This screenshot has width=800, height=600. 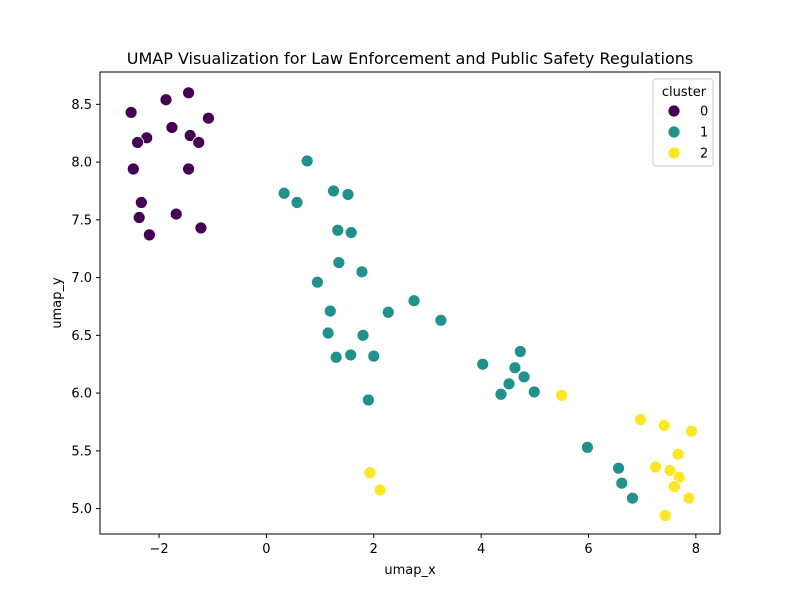 What do you see at coordinates (81, 278) in the screenshot?
I see `y-tick-label: 7.0` at bounding box center [81, 278].